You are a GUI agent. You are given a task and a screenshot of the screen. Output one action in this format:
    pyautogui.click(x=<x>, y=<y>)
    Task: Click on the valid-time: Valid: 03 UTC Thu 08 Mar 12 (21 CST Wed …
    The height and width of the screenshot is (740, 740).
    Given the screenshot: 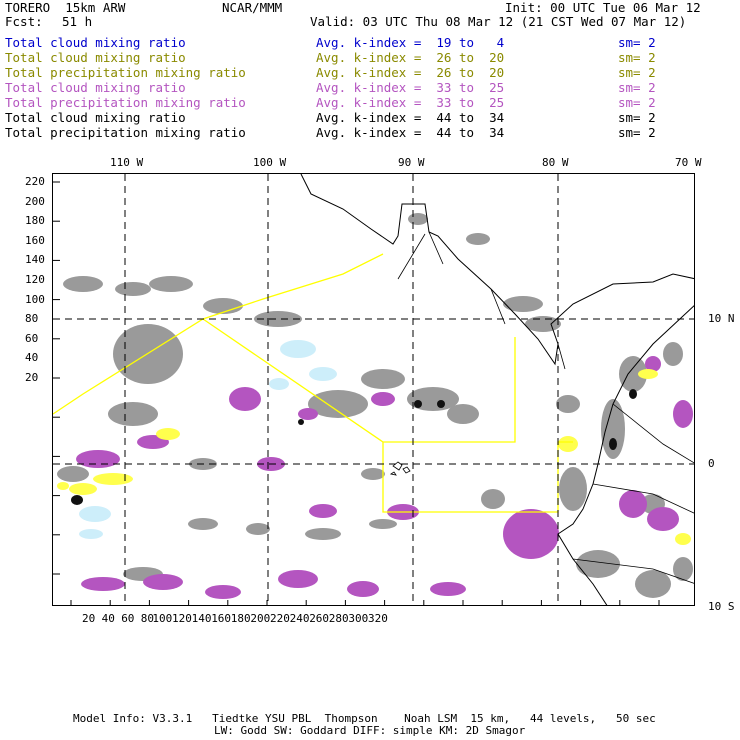 What is the action you would take?
    pyautogui.click(x=498, y=21)
    